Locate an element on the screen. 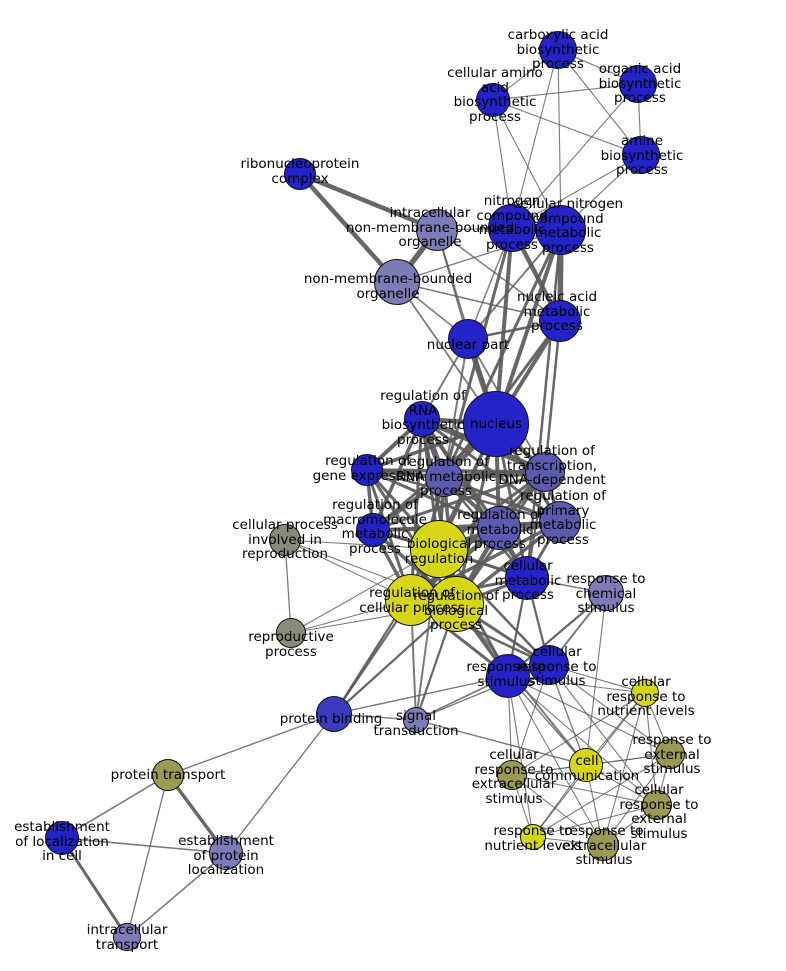 This screenshot has width=786, height=971. graph-node-cellular-response-to-extracellular-stimulus is located at coordinates (512, 775).